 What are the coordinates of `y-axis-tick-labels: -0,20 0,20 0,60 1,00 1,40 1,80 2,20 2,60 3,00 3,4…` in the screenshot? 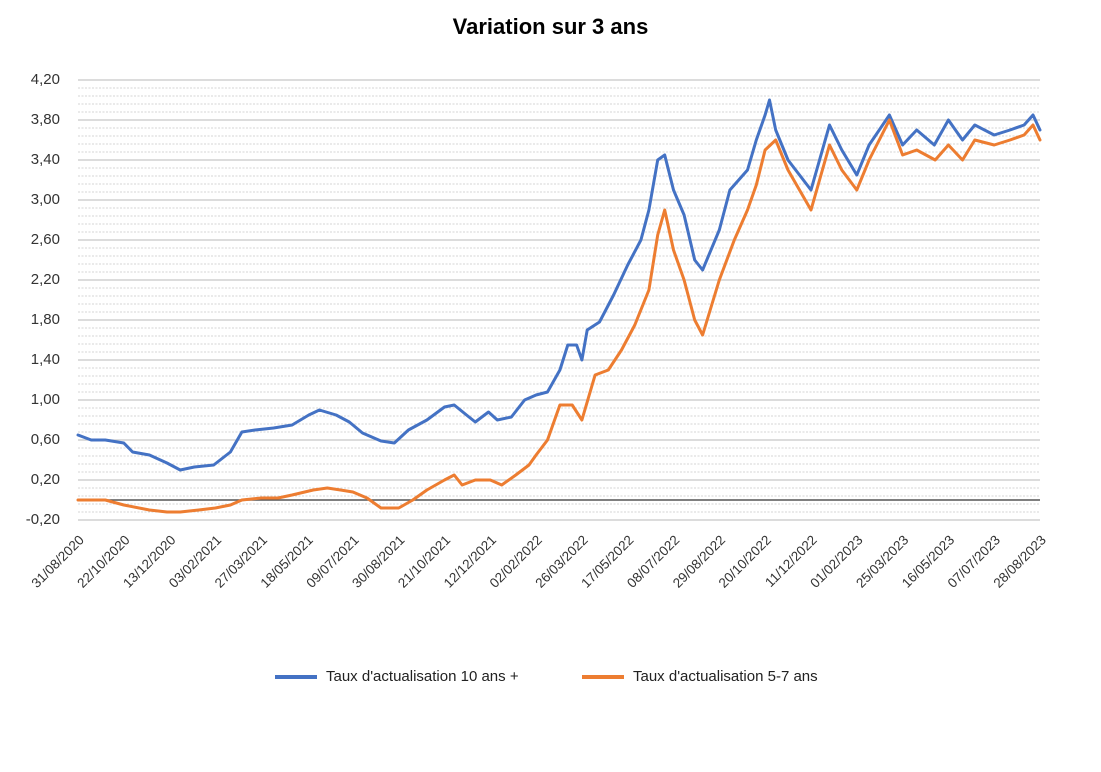 It's located at (43, 299).